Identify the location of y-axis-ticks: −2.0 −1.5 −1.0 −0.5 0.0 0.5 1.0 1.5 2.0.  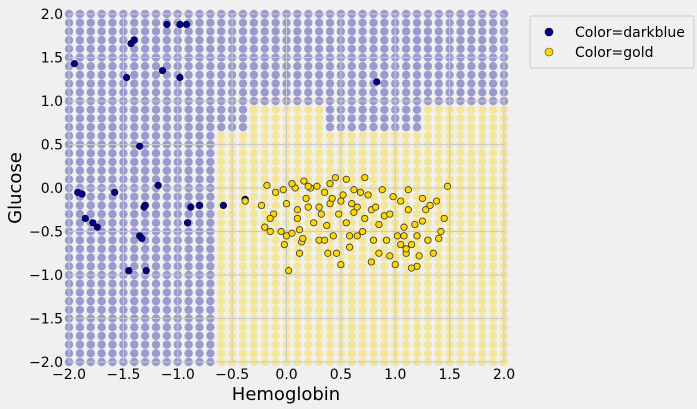
(46, 189).